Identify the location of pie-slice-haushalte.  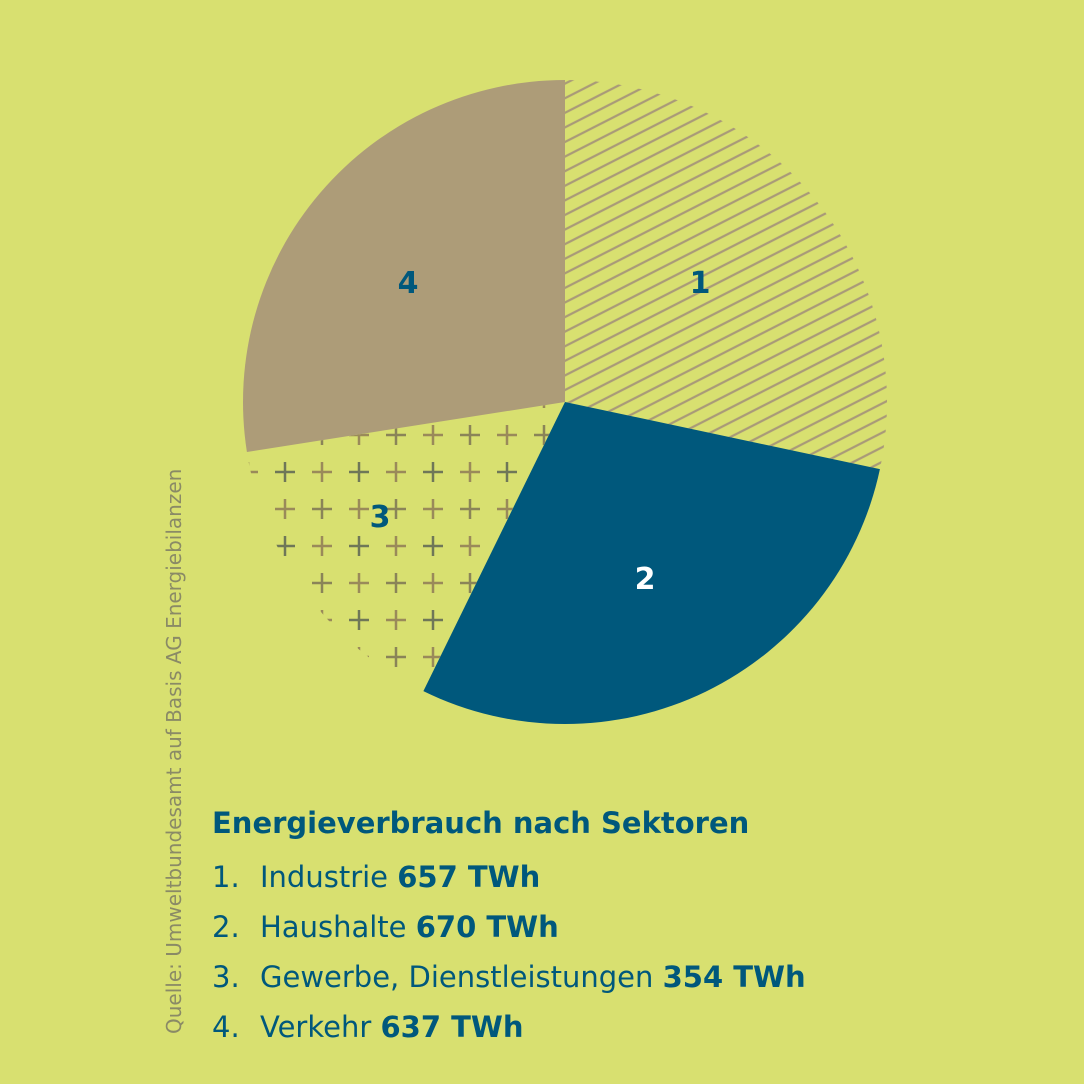
(651, 563).